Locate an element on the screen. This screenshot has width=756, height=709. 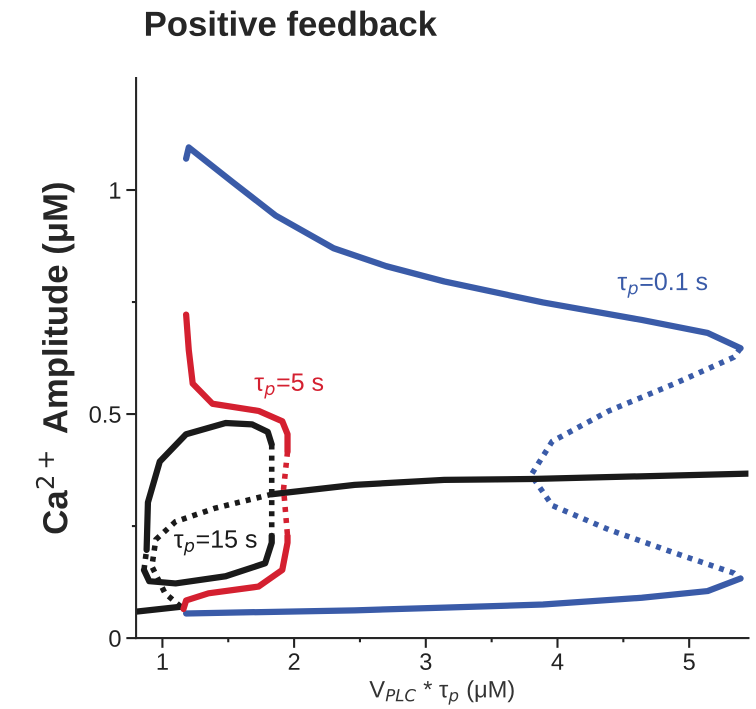
y-axis-title: Ca$^{2+}$ Amplitude (μM) is located at coordinates (55, 358).